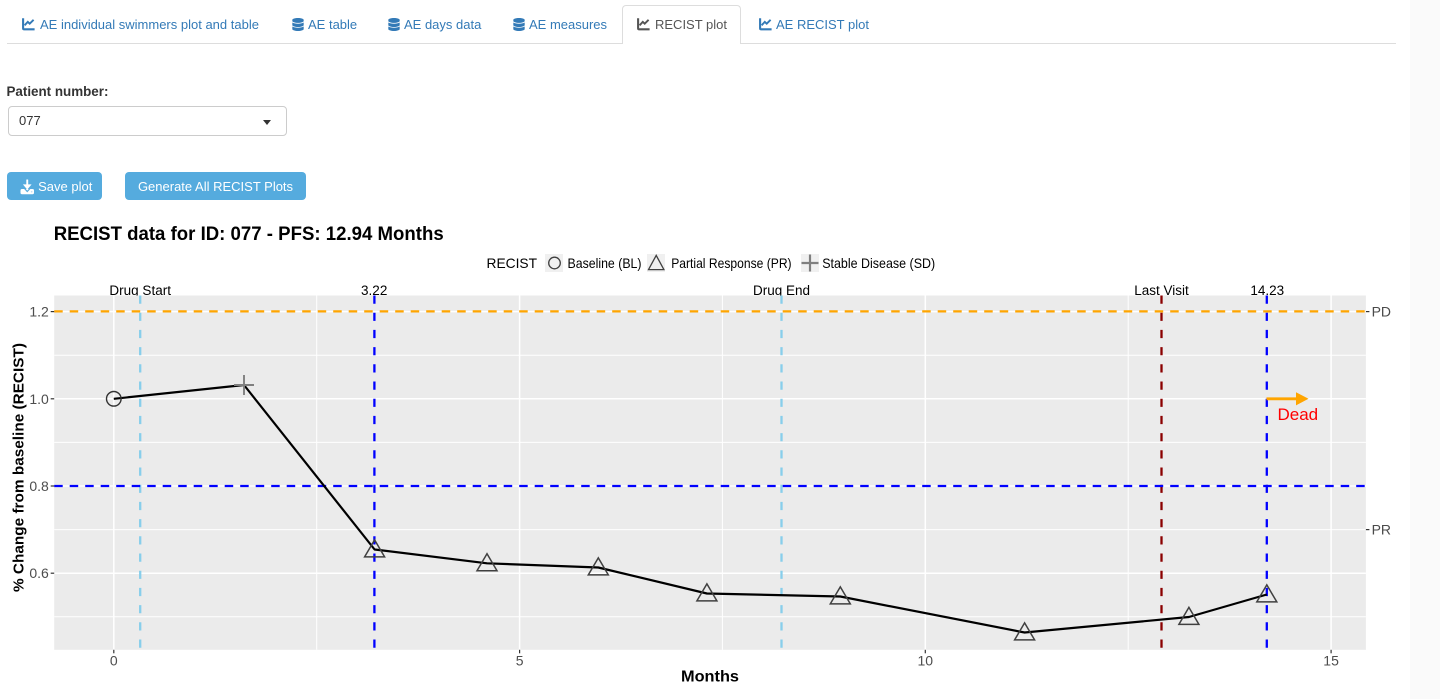 The width and height of the screenshot is (1440, 699). What do you see at coordinates (140, 290) in the screenshot?
I see `svg-text: Drug Start` at bounding box center [140, 290].